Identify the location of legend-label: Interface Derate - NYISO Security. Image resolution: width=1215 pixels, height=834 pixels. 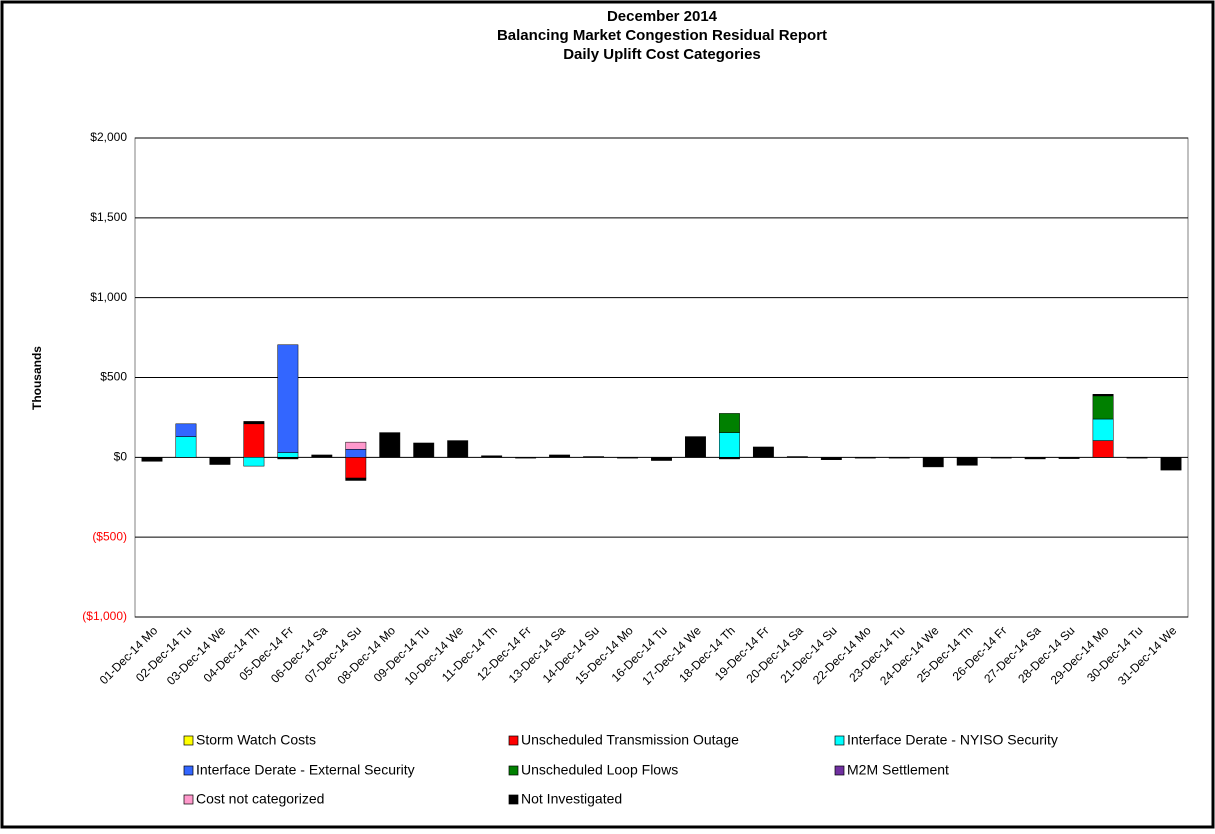
(952, 740).